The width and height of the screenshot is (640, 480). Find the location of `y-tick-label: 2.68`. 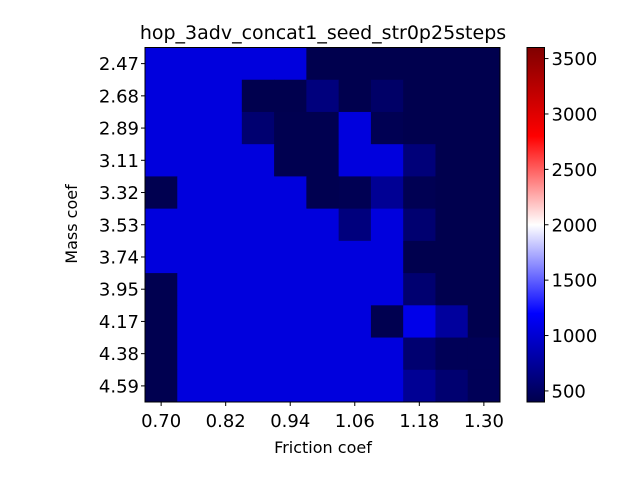

y-tick-label: 2.68 is located at coordinates (119, 96).